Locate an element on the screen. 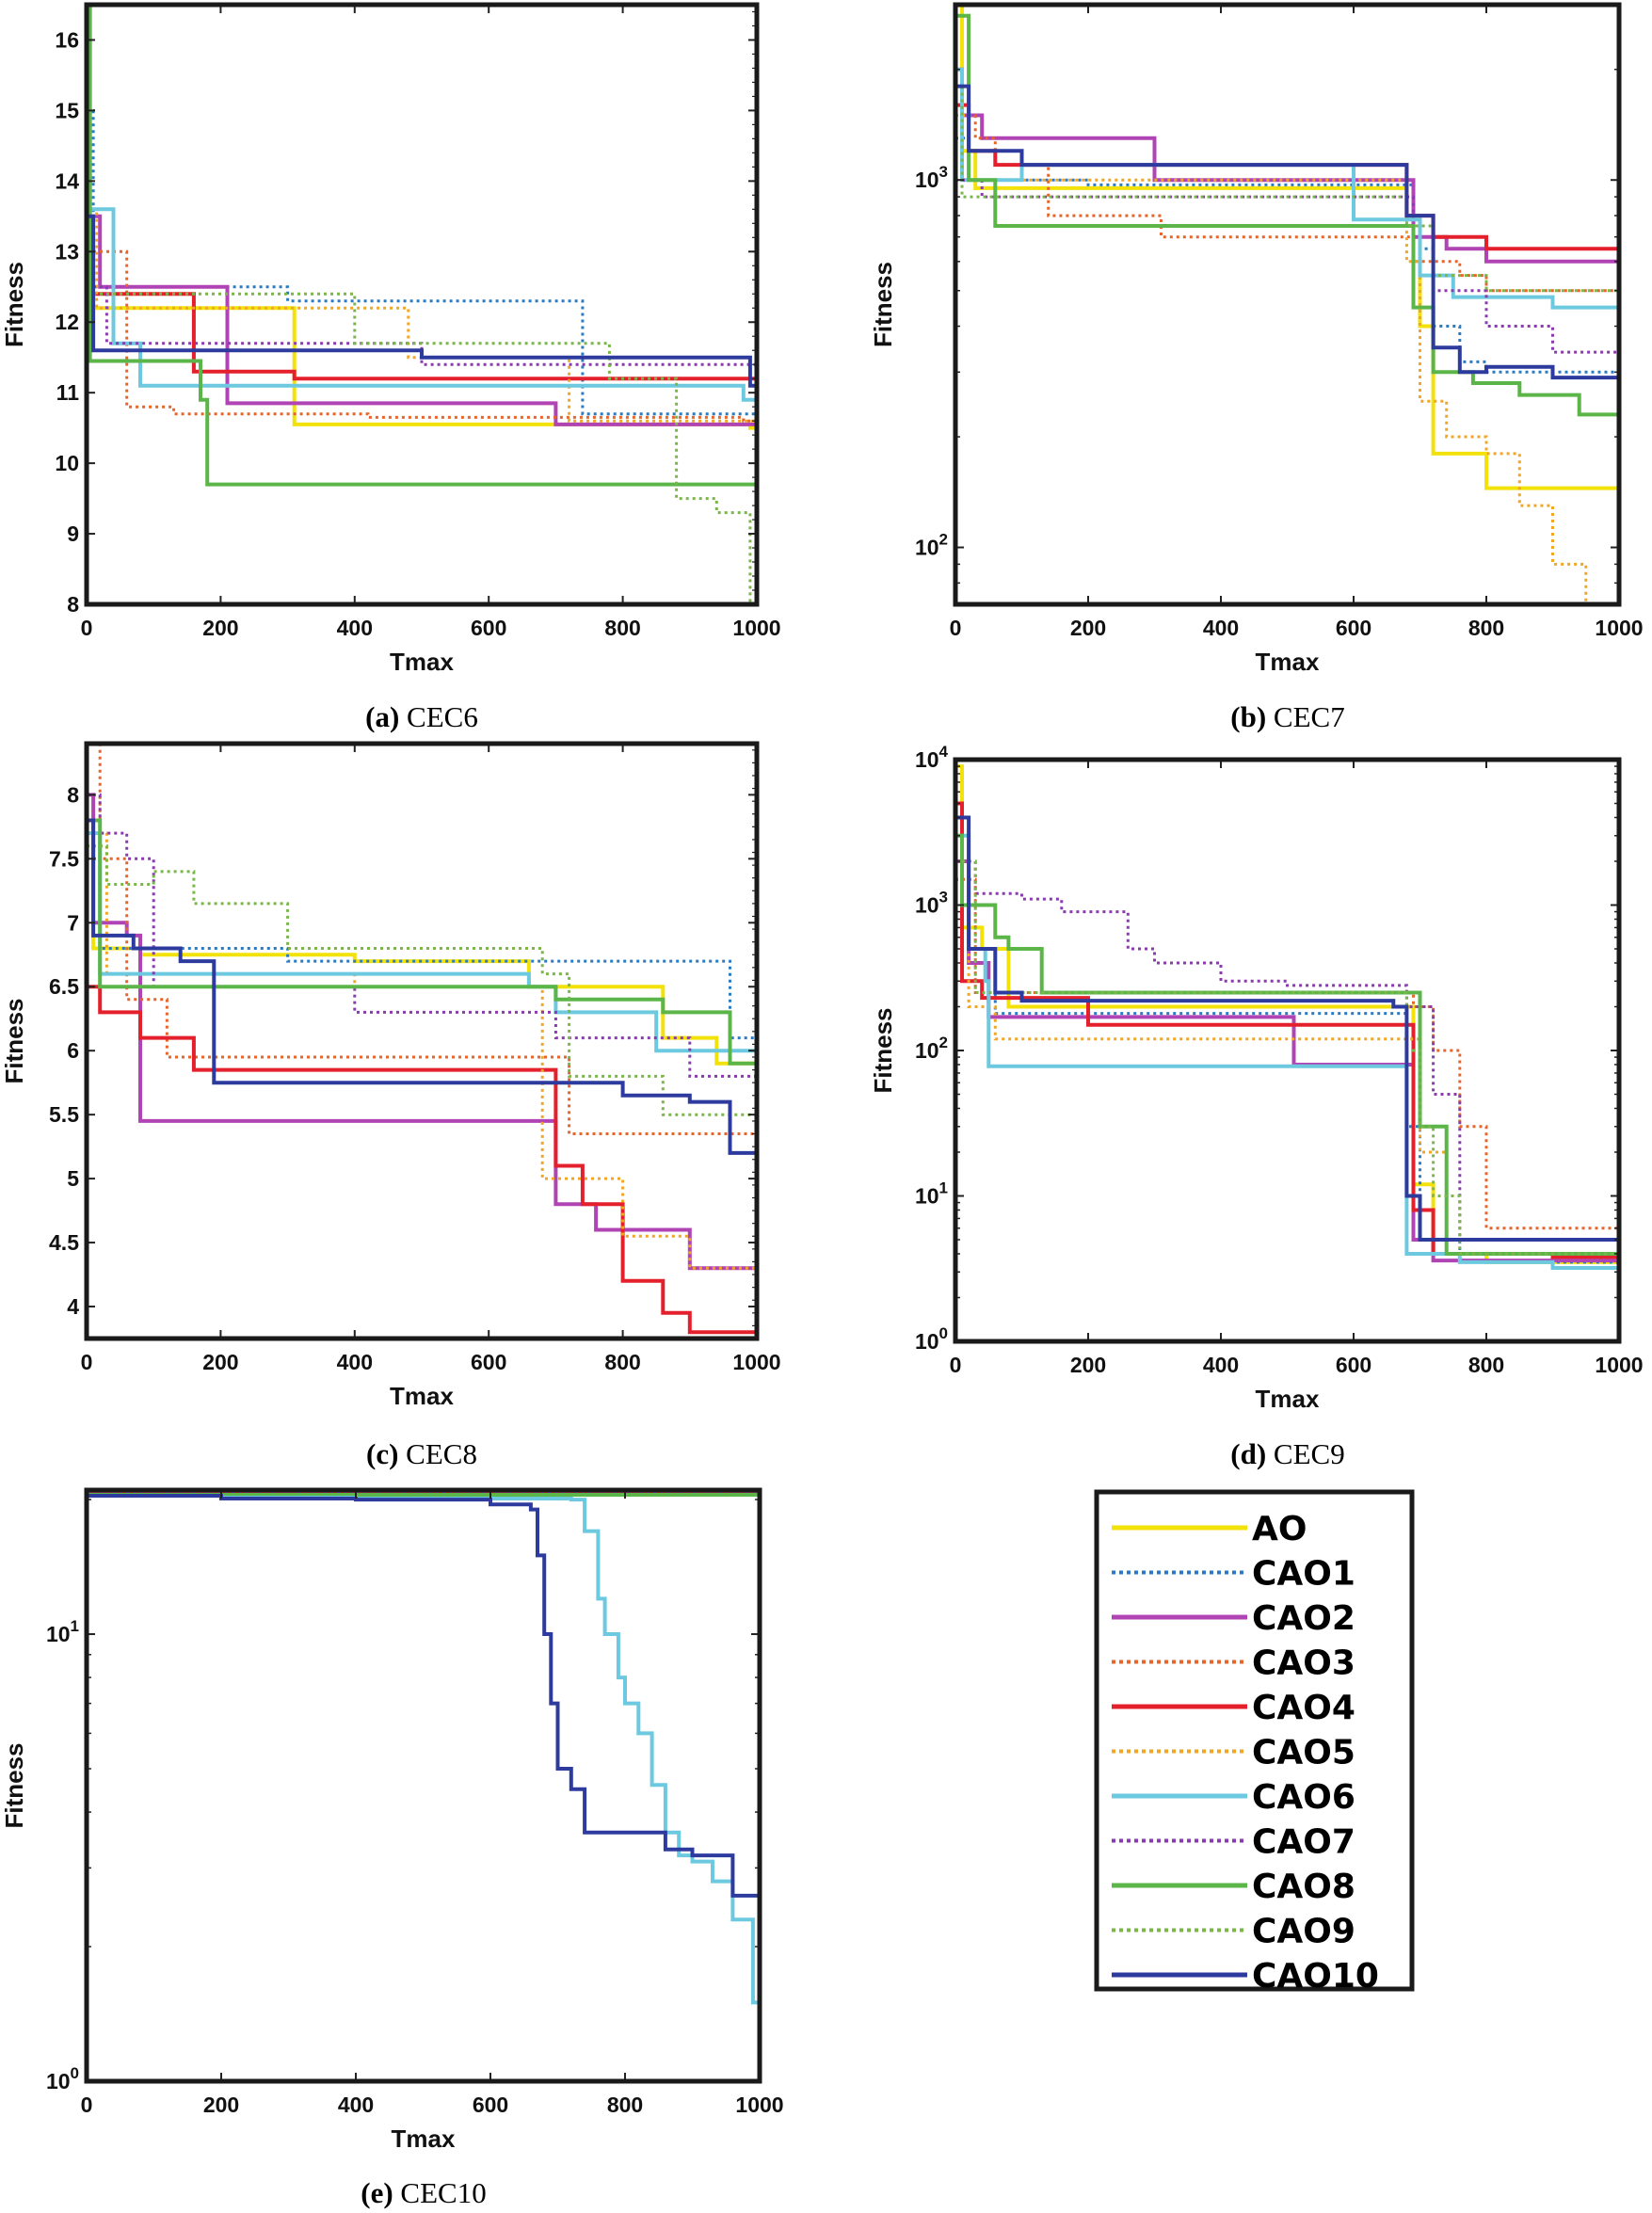 The width and height of the screenshot is (1652, 2213). y-tick-label: 15 is located at coordinates (67, 110).